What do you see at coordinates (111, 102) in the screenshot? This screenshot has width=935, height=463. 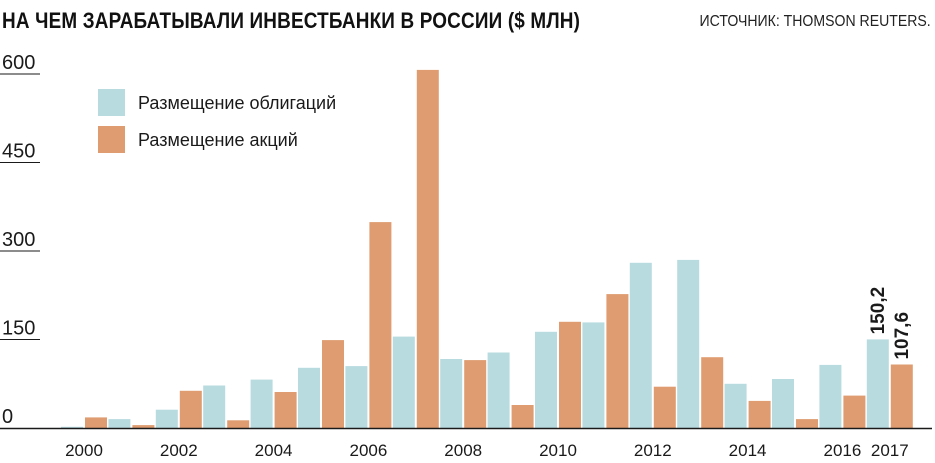 I see `legend-swatch-bonds` at bounding box center [111, 102].